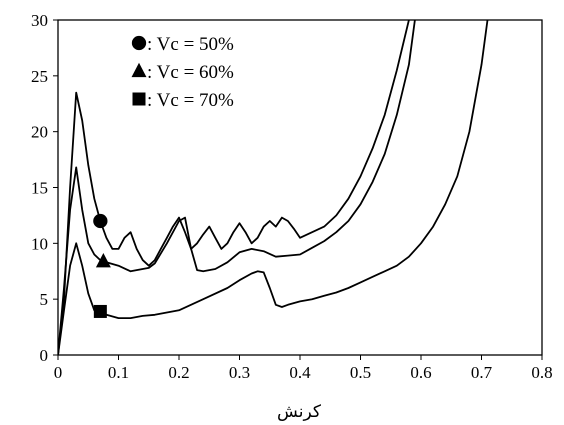 The height and width of the screenshot is (425, 564). Describe the element at coordinates (360, 372) in the screenshot. I see `x-tick-label: 0.5` at that location.